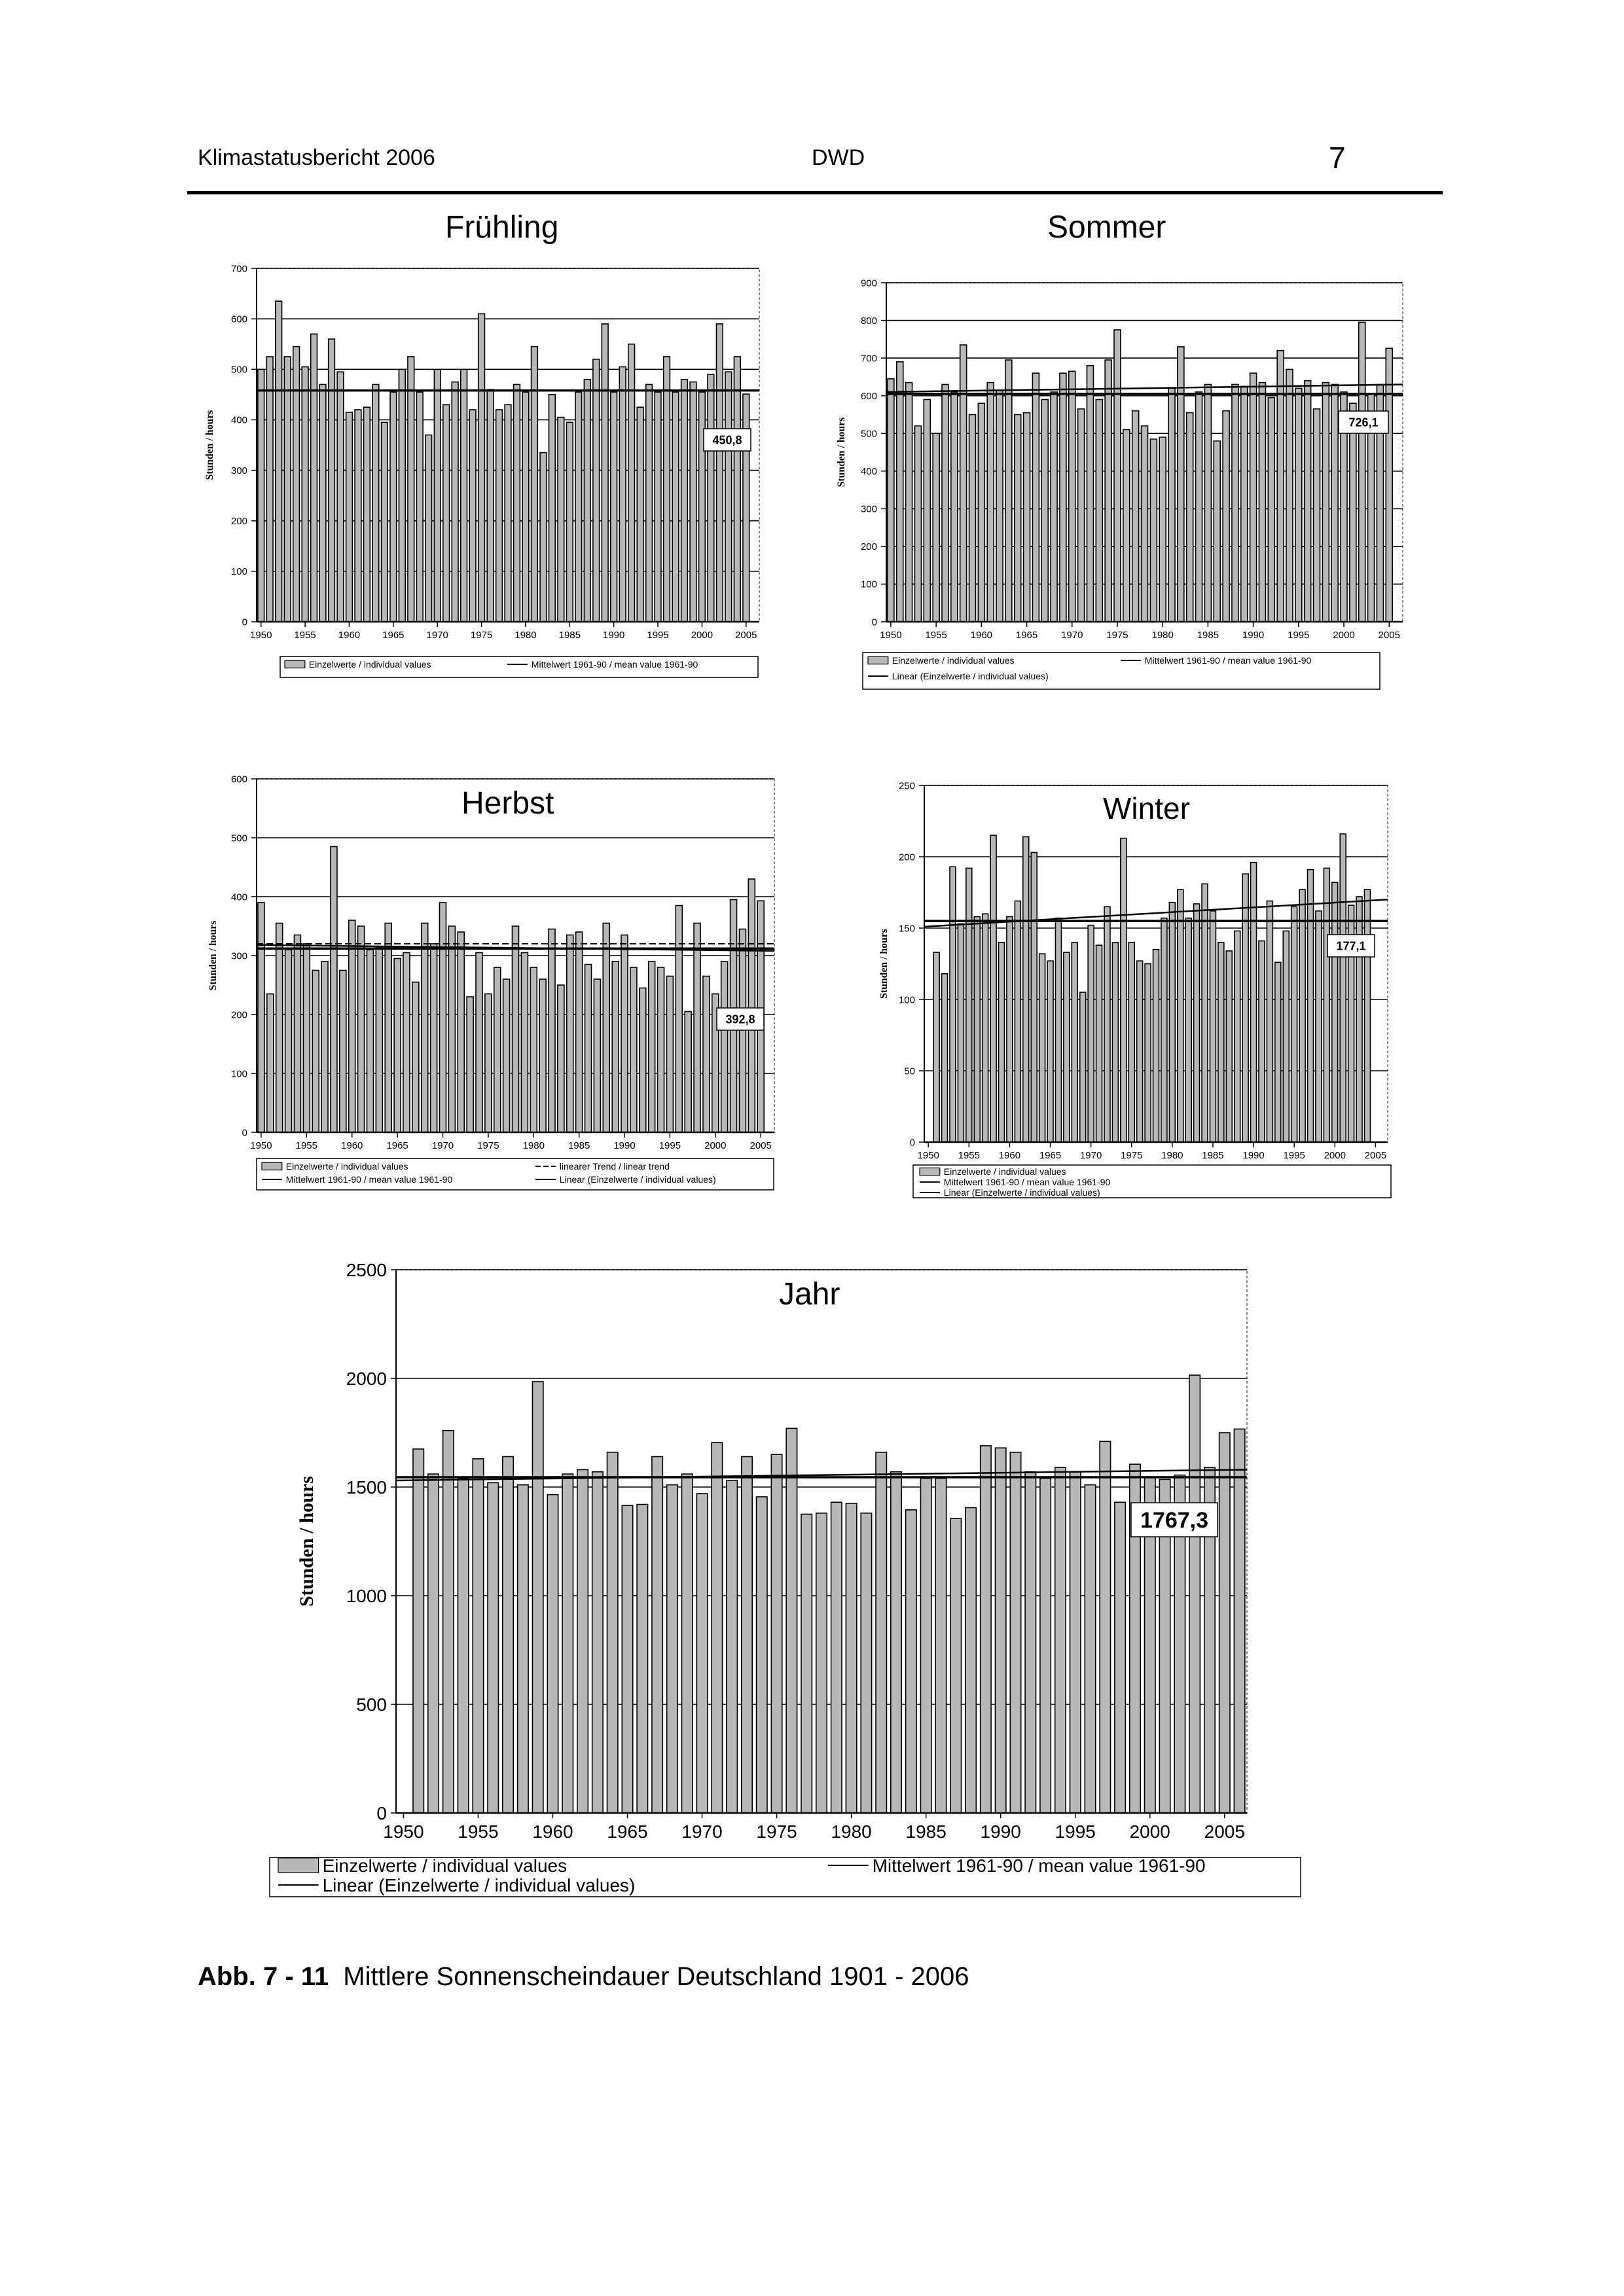  I want to click on data-label-box, so click(1351, 946).